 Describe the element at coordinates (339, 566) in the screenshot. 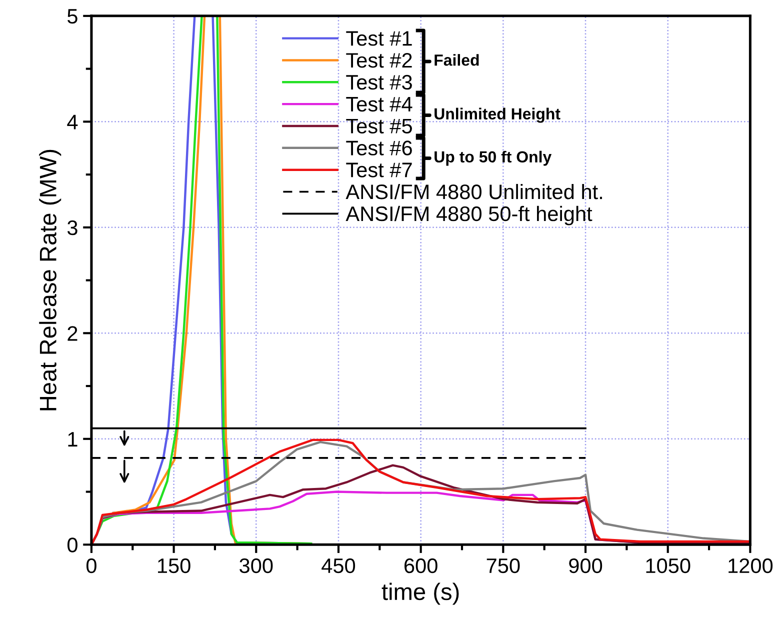

I see `x-tick-label: 450` at that location.